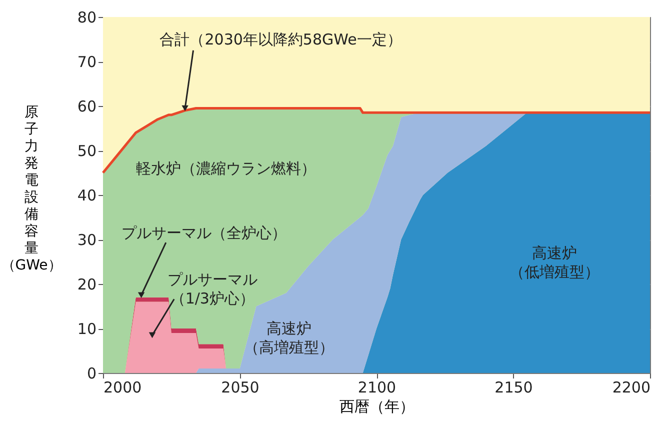 The width and height of the screenshot is (671, 432). I want to click on text: プルサーマル（全炉心）, so click(204, 233).